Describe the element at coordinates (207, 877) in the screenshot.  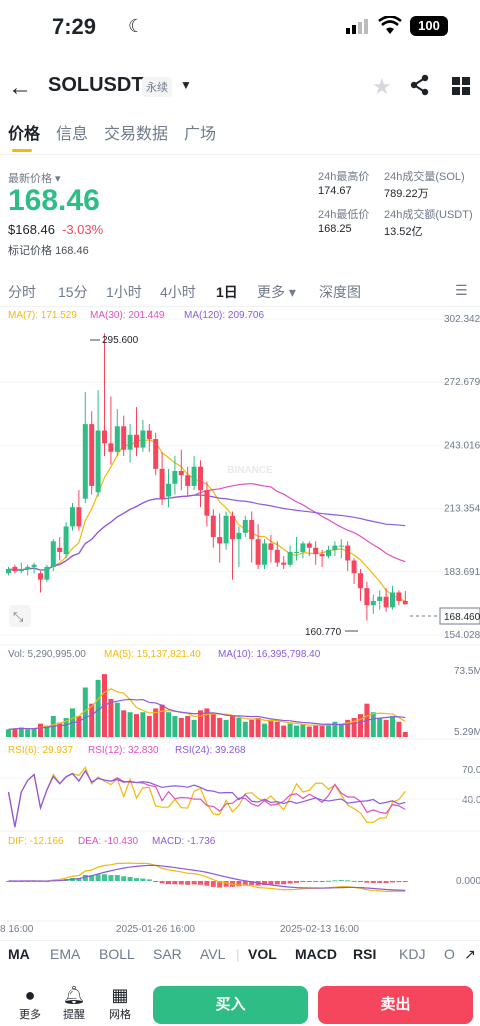
I see `dif-line` at that location.